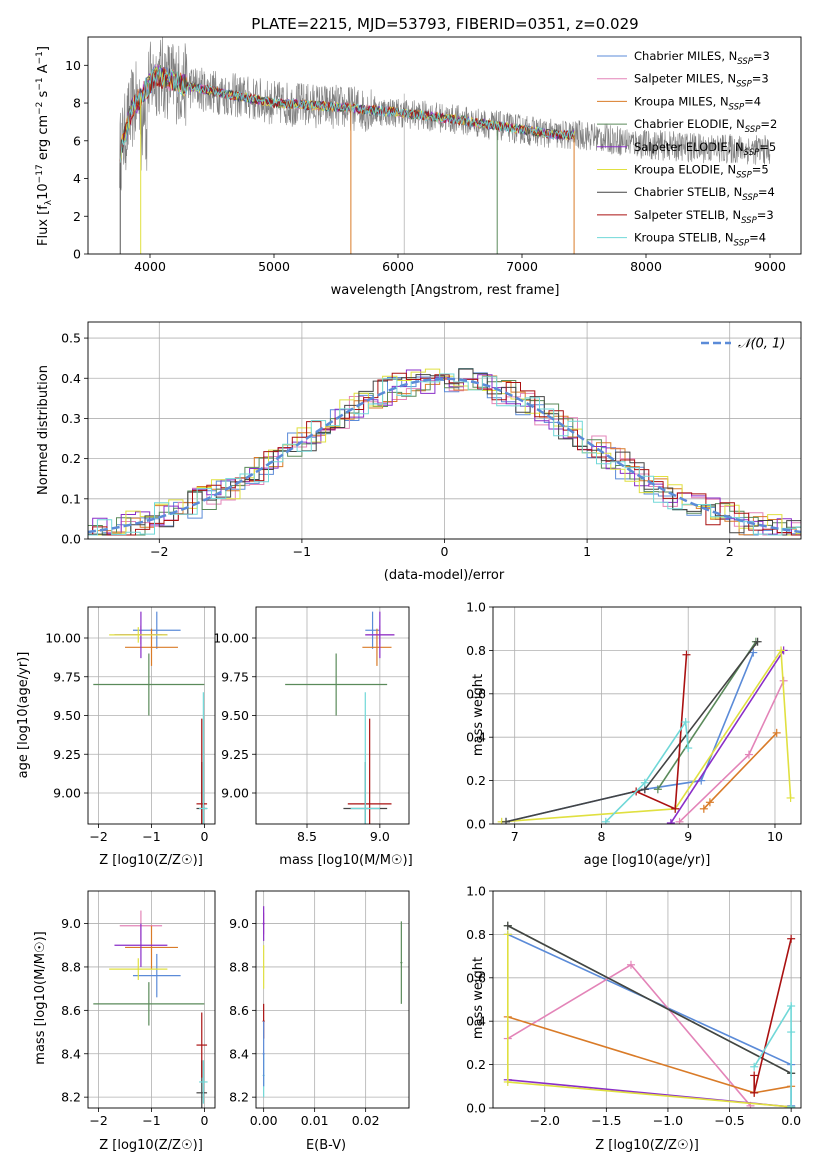  I want to click on y-tick-label: 1.0, so click(476, 607).